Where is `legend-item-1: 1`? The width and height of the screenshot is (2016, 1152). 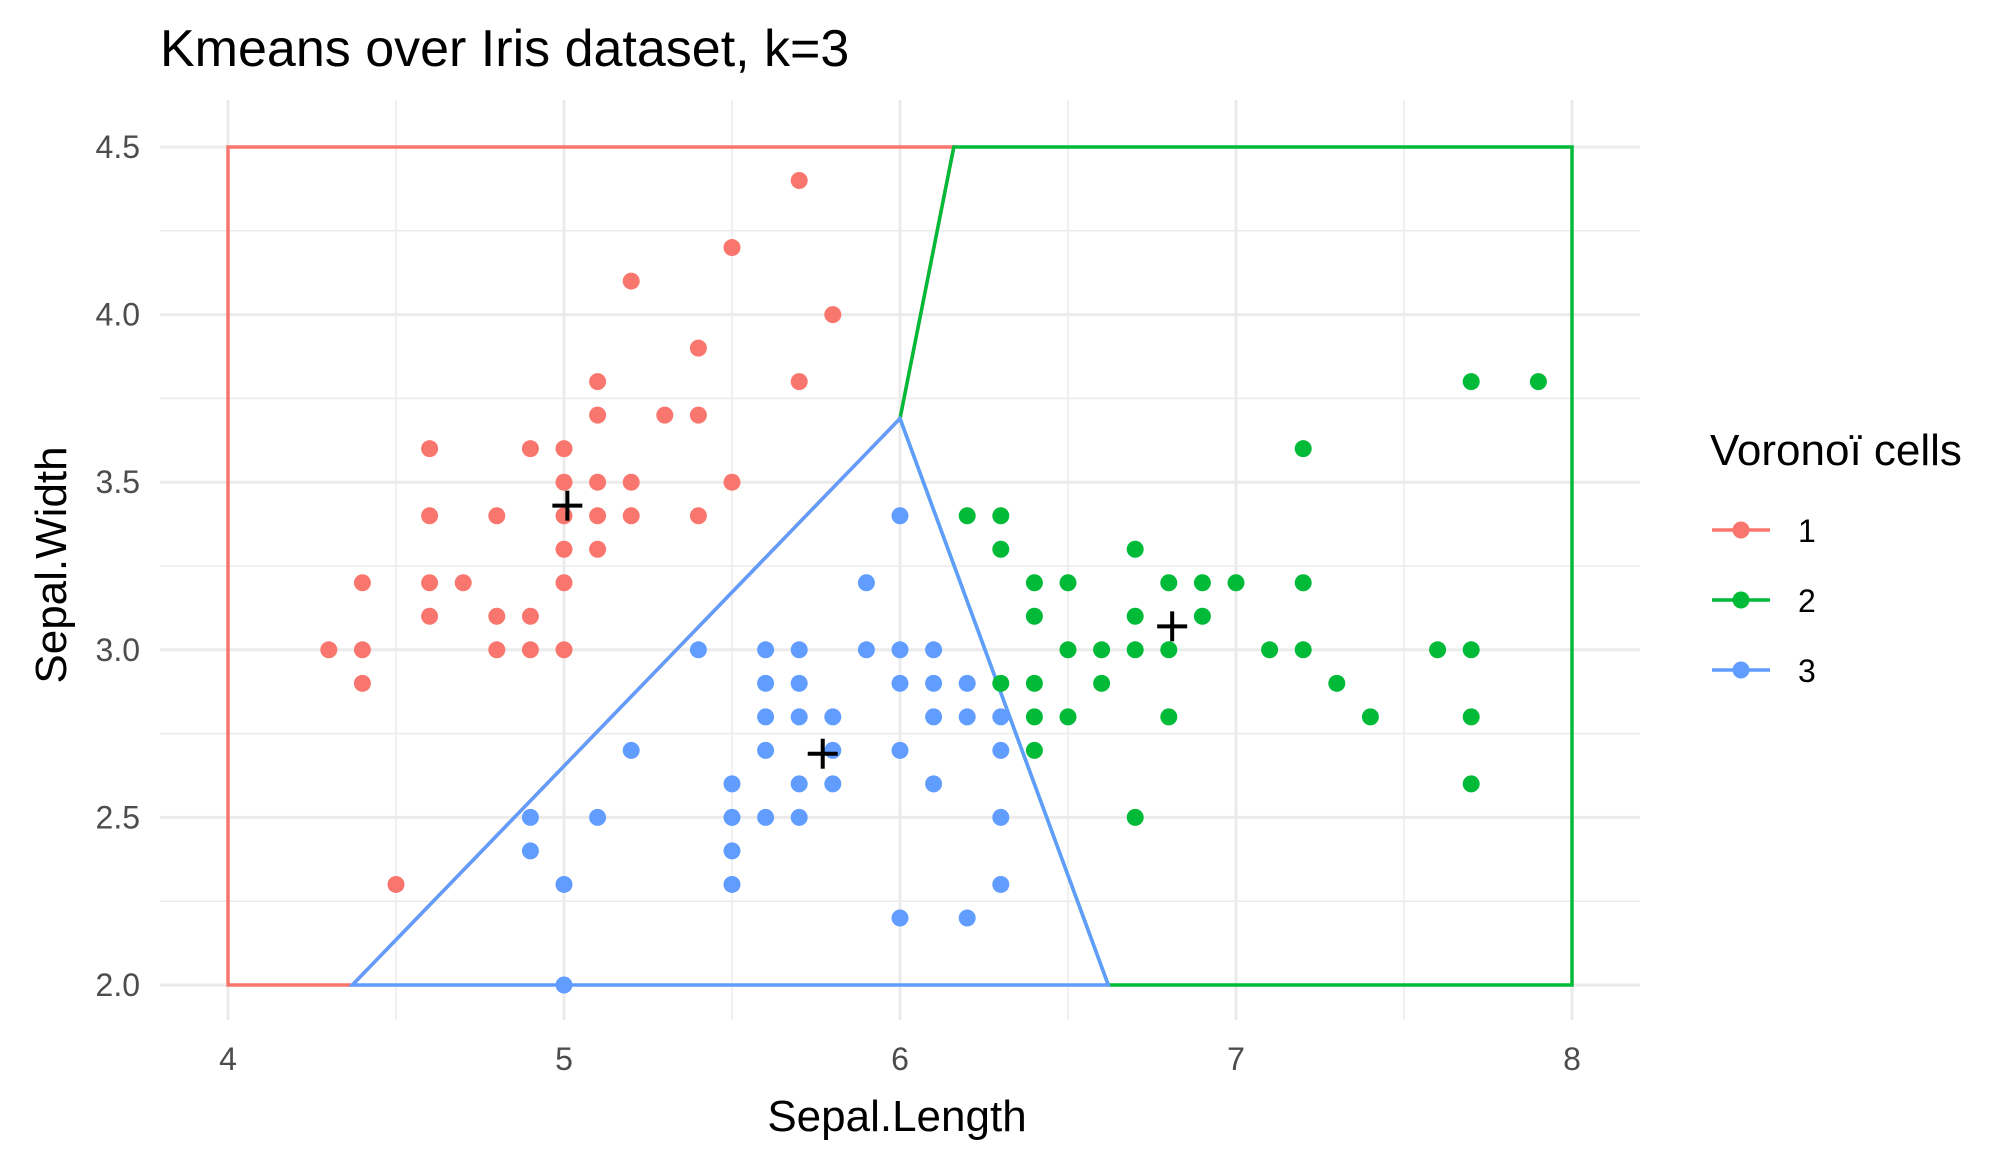 legend-item-1: 1 is located at coordinates (1764, 531).